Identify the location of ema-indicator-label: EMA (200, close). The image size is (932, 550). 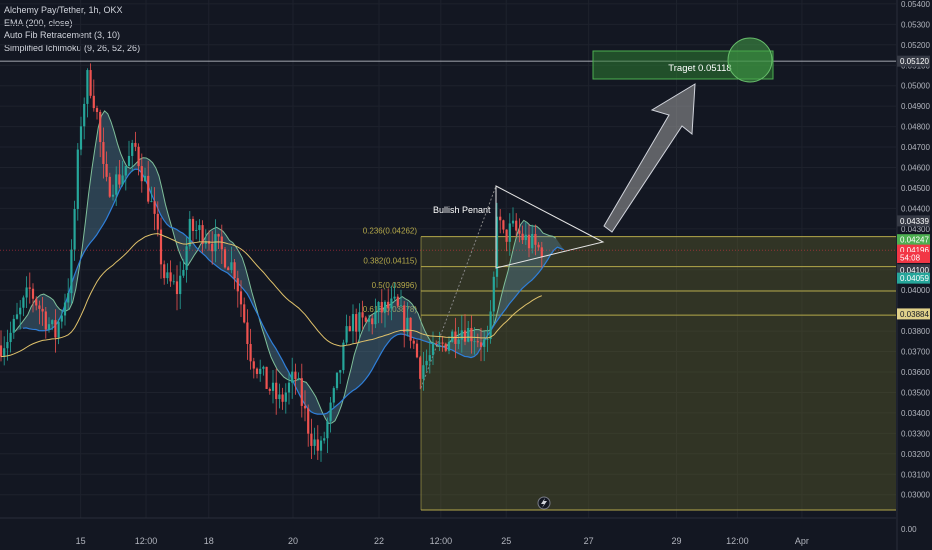
(38, 22).